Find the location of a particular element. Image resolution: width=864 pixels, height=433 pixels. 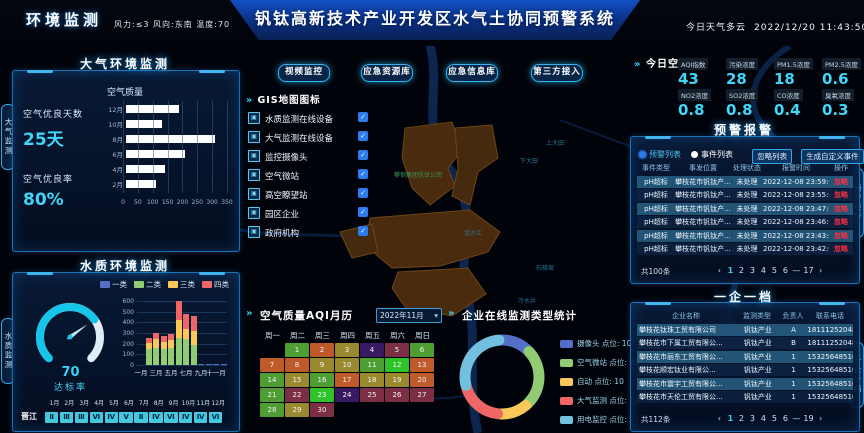

water-legend-label: 一类 is located at coordinates (119, 284).